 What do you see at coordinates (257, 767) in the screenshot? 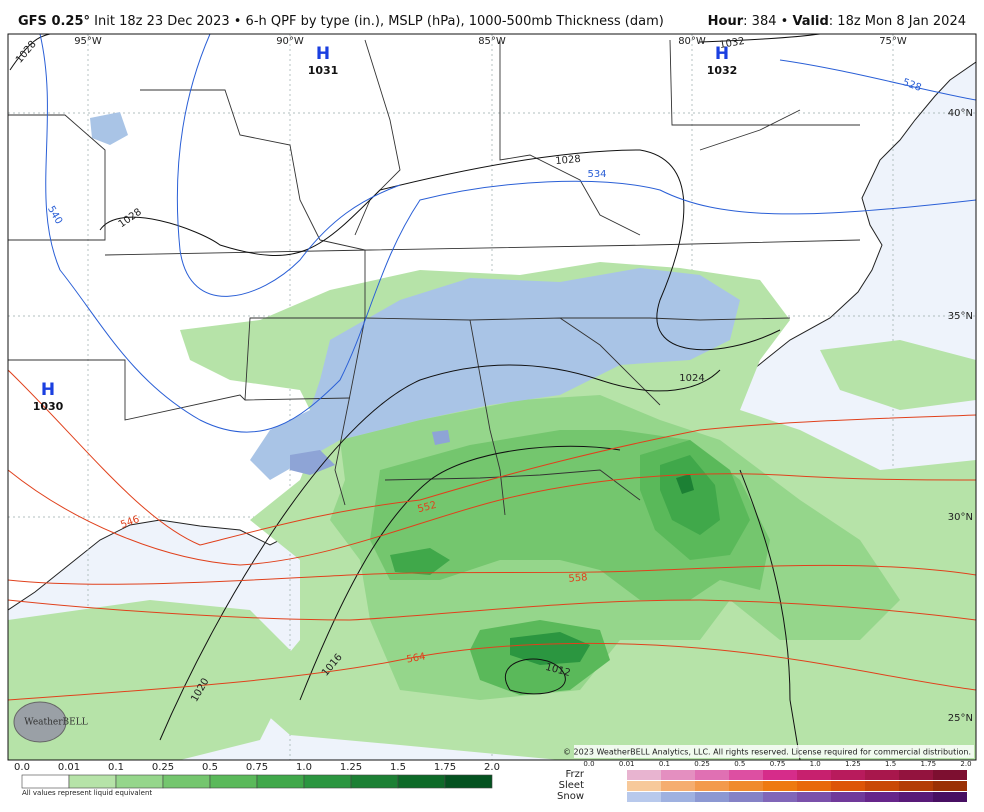
I see `rain-label: 0.75` at bounding box center [257, 767].